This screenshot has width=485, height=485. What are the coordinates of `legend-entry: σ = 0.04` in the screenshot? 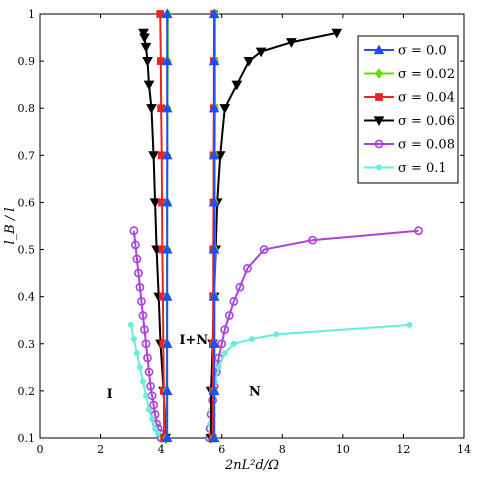 It's located at (409, 98).